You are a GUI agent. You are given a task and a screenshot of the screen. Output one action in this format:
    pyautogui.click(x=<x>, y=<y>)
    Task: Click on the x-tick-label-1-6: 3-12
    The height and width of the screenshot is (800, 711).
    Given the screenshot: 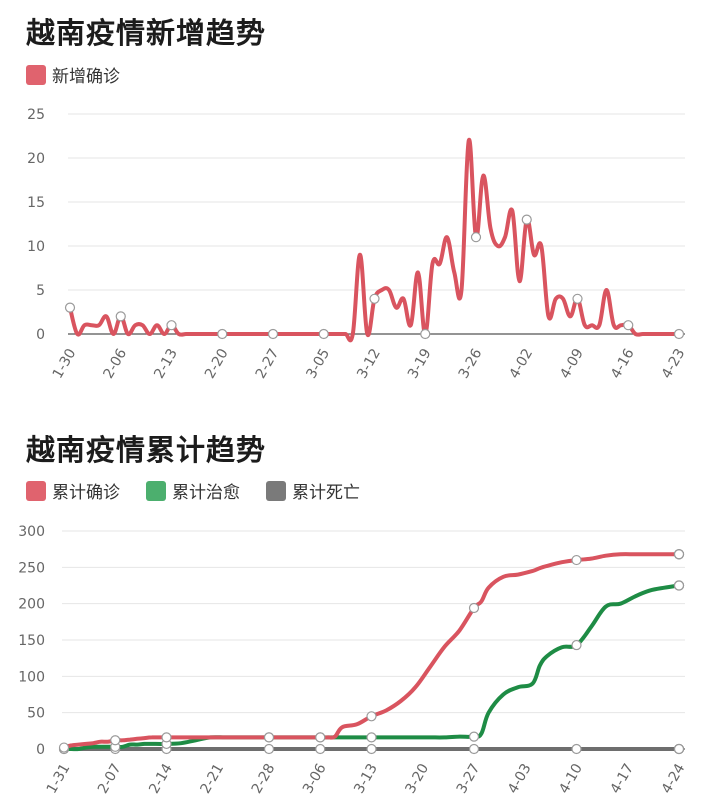 What is the action you would take?
    pyautogui.click(x=369, y=364)
    